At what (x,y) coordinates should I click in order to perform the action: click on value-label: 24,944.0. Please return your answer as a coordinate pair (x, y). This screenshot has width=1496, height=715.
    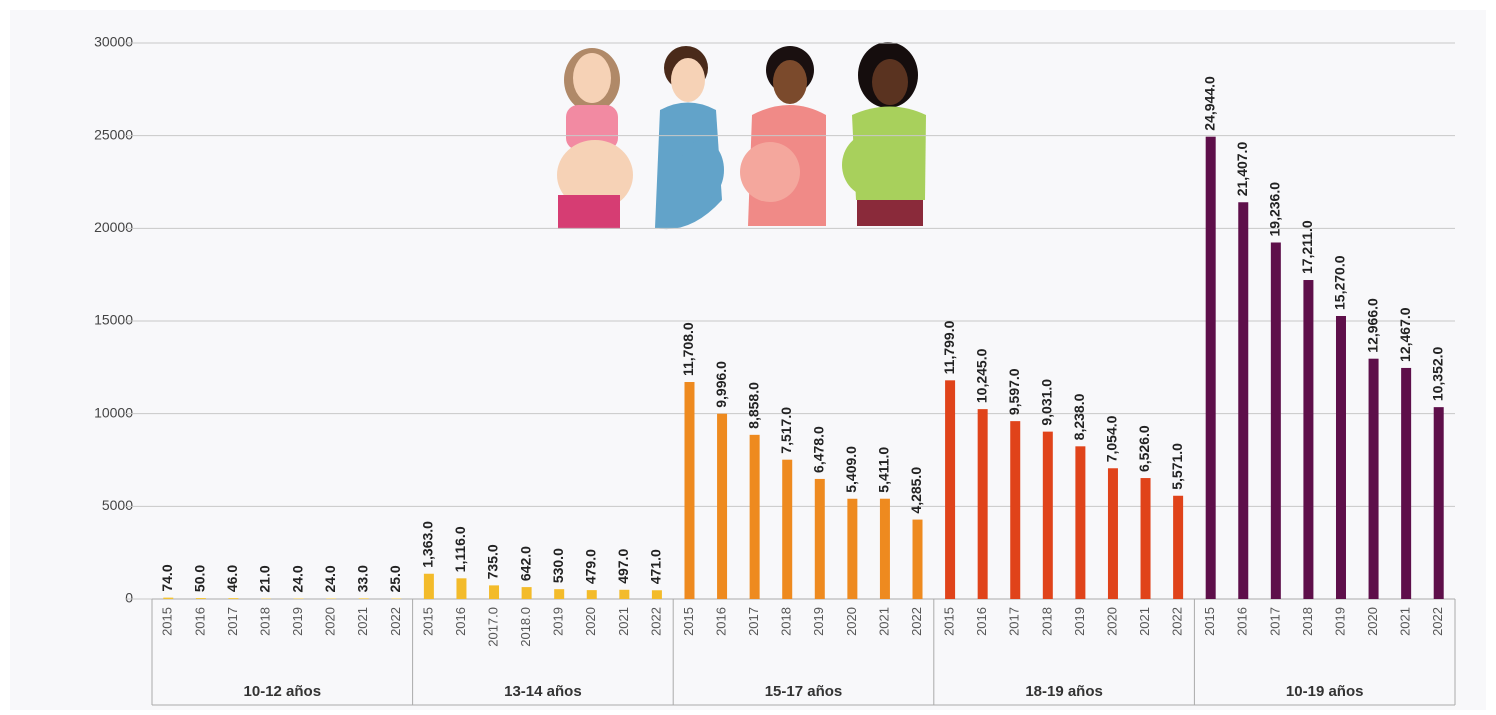
    Looking at the image, I should click on (1209, 103).